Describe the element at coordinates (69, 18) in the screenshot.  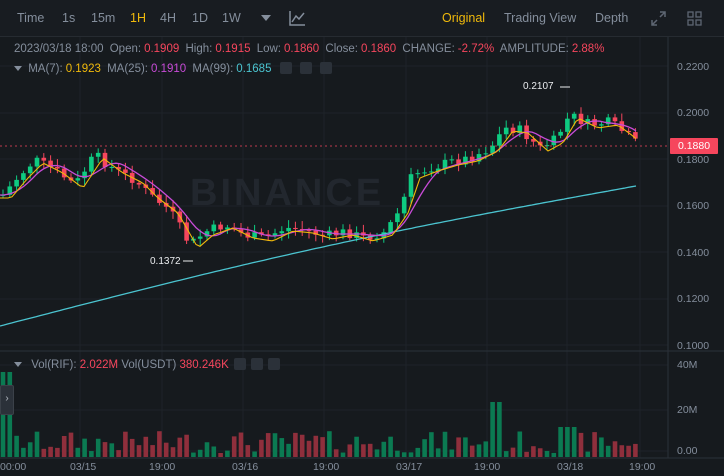
I see `interval-1s: 1s` at that location.